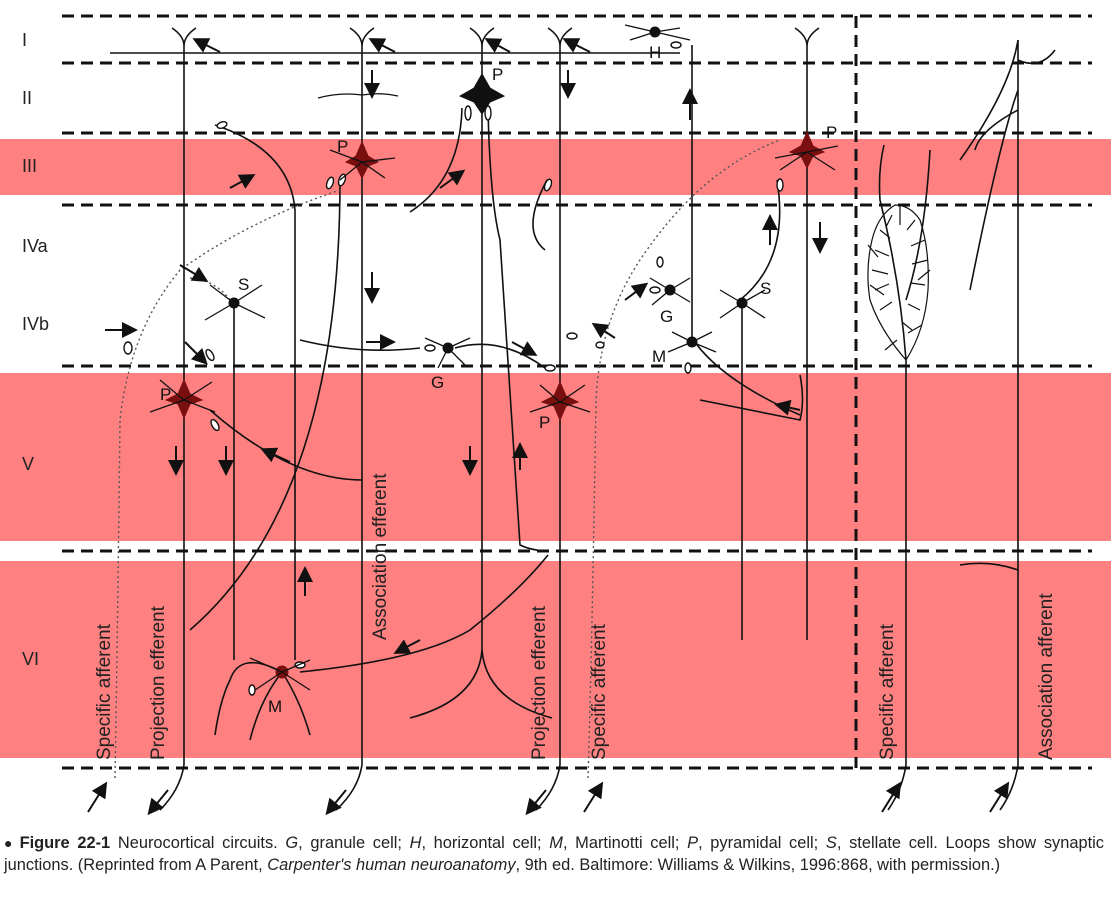 The image size is (1111, 917). Describe the element at coordinates (497, 74) in the screenshot. I see `cell-label-P-layer-II: P` at that location.